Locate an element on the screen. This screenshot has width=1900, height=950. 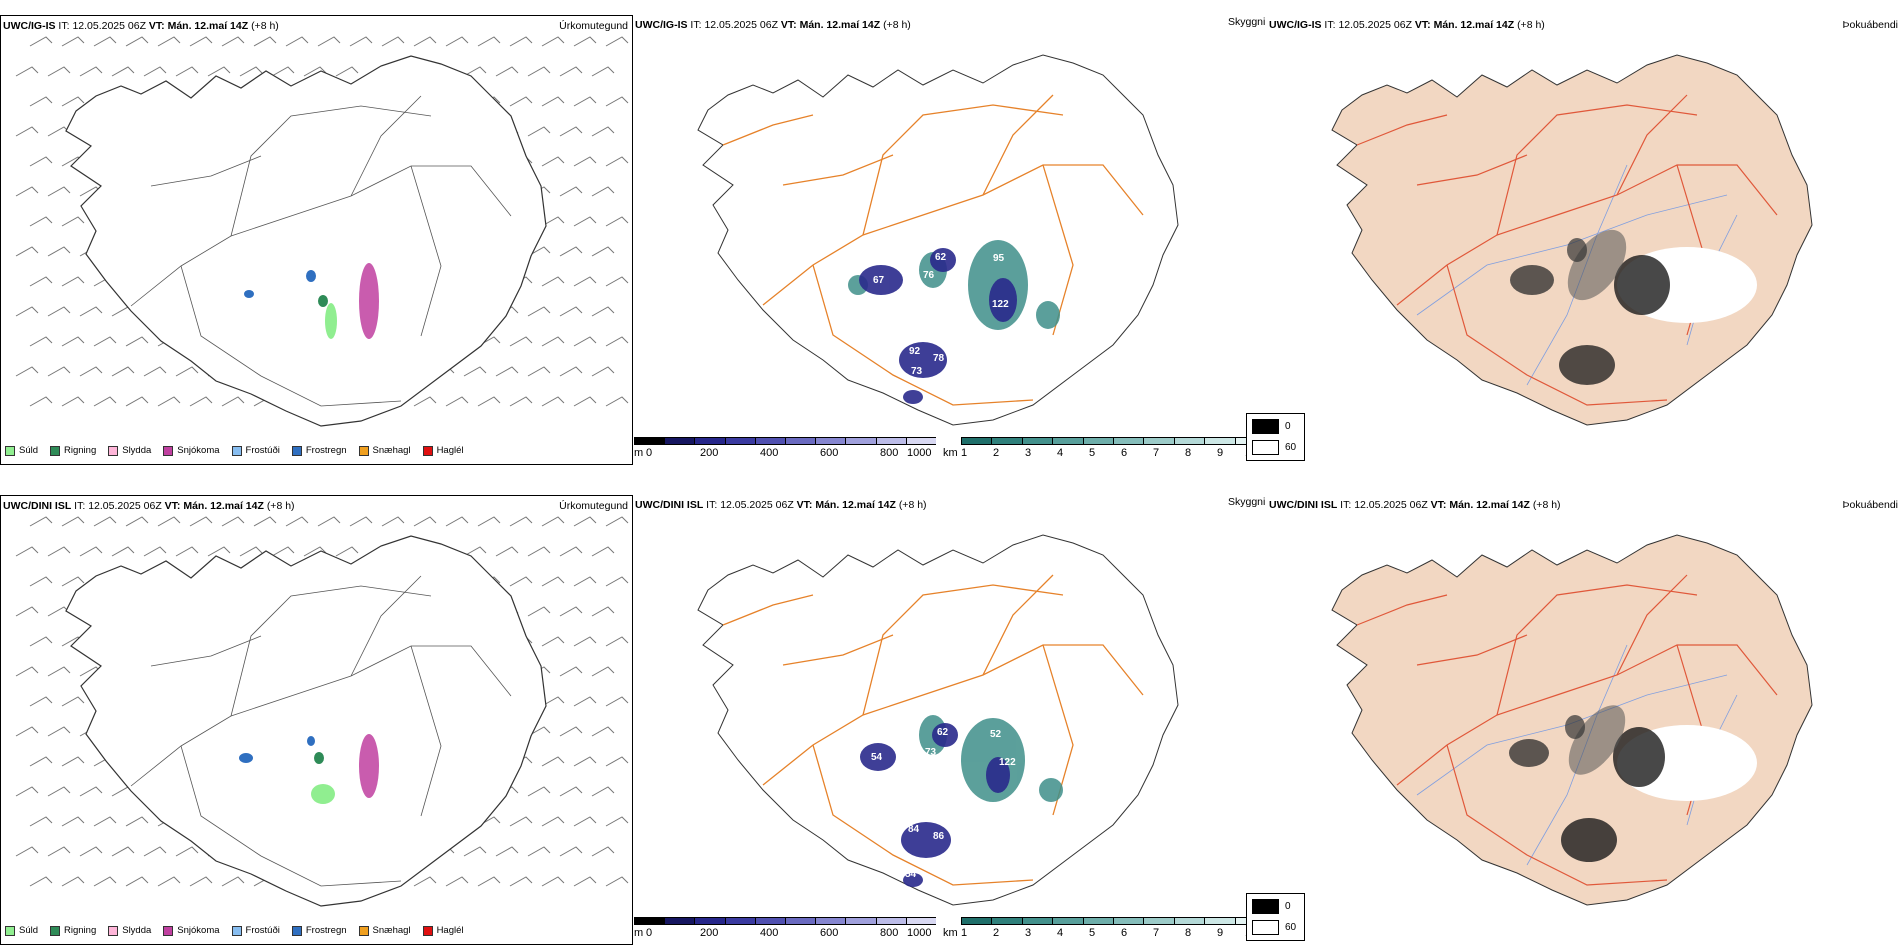
ceiling-label: 54 is located at coordinates (911, 874).